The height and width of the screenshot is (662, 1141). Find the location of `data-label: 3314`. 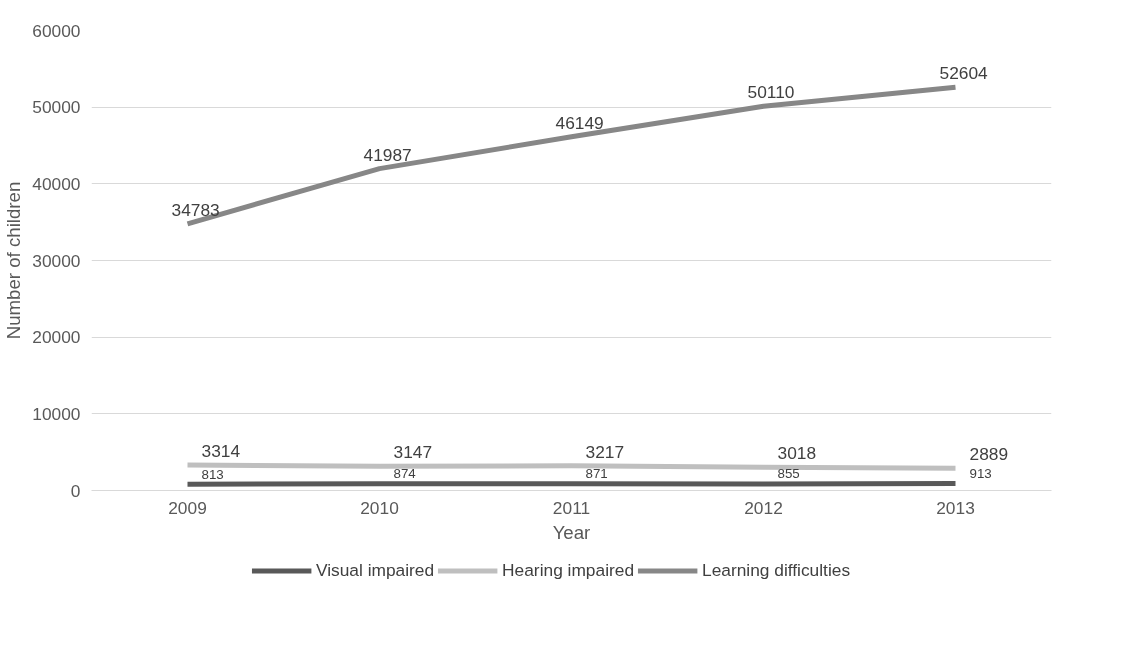

data-label: 3314 is located at coordinates (221, 451).